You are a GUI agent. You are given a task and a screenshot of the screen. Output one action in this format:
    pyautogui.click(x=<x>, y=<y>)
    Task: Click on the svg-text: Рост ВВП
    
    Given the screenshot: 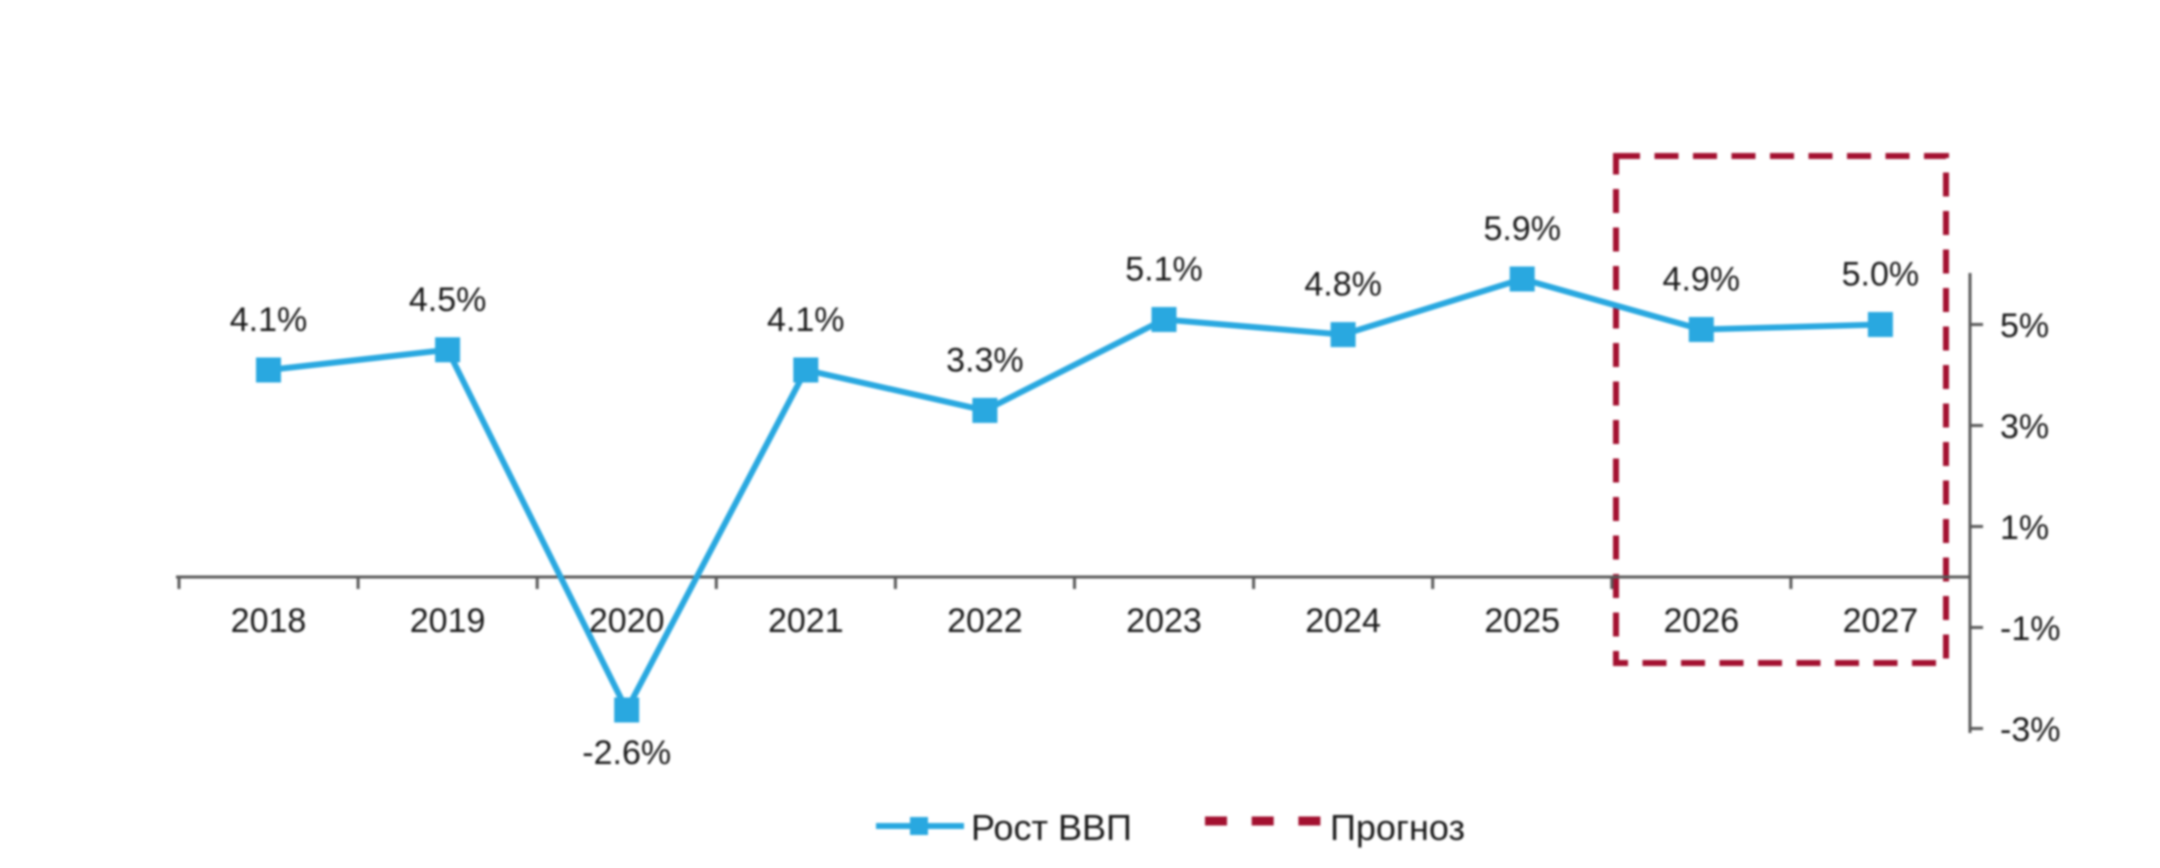 What is the action you would take?
    pyautogui.click(x=1051, y=827)
    